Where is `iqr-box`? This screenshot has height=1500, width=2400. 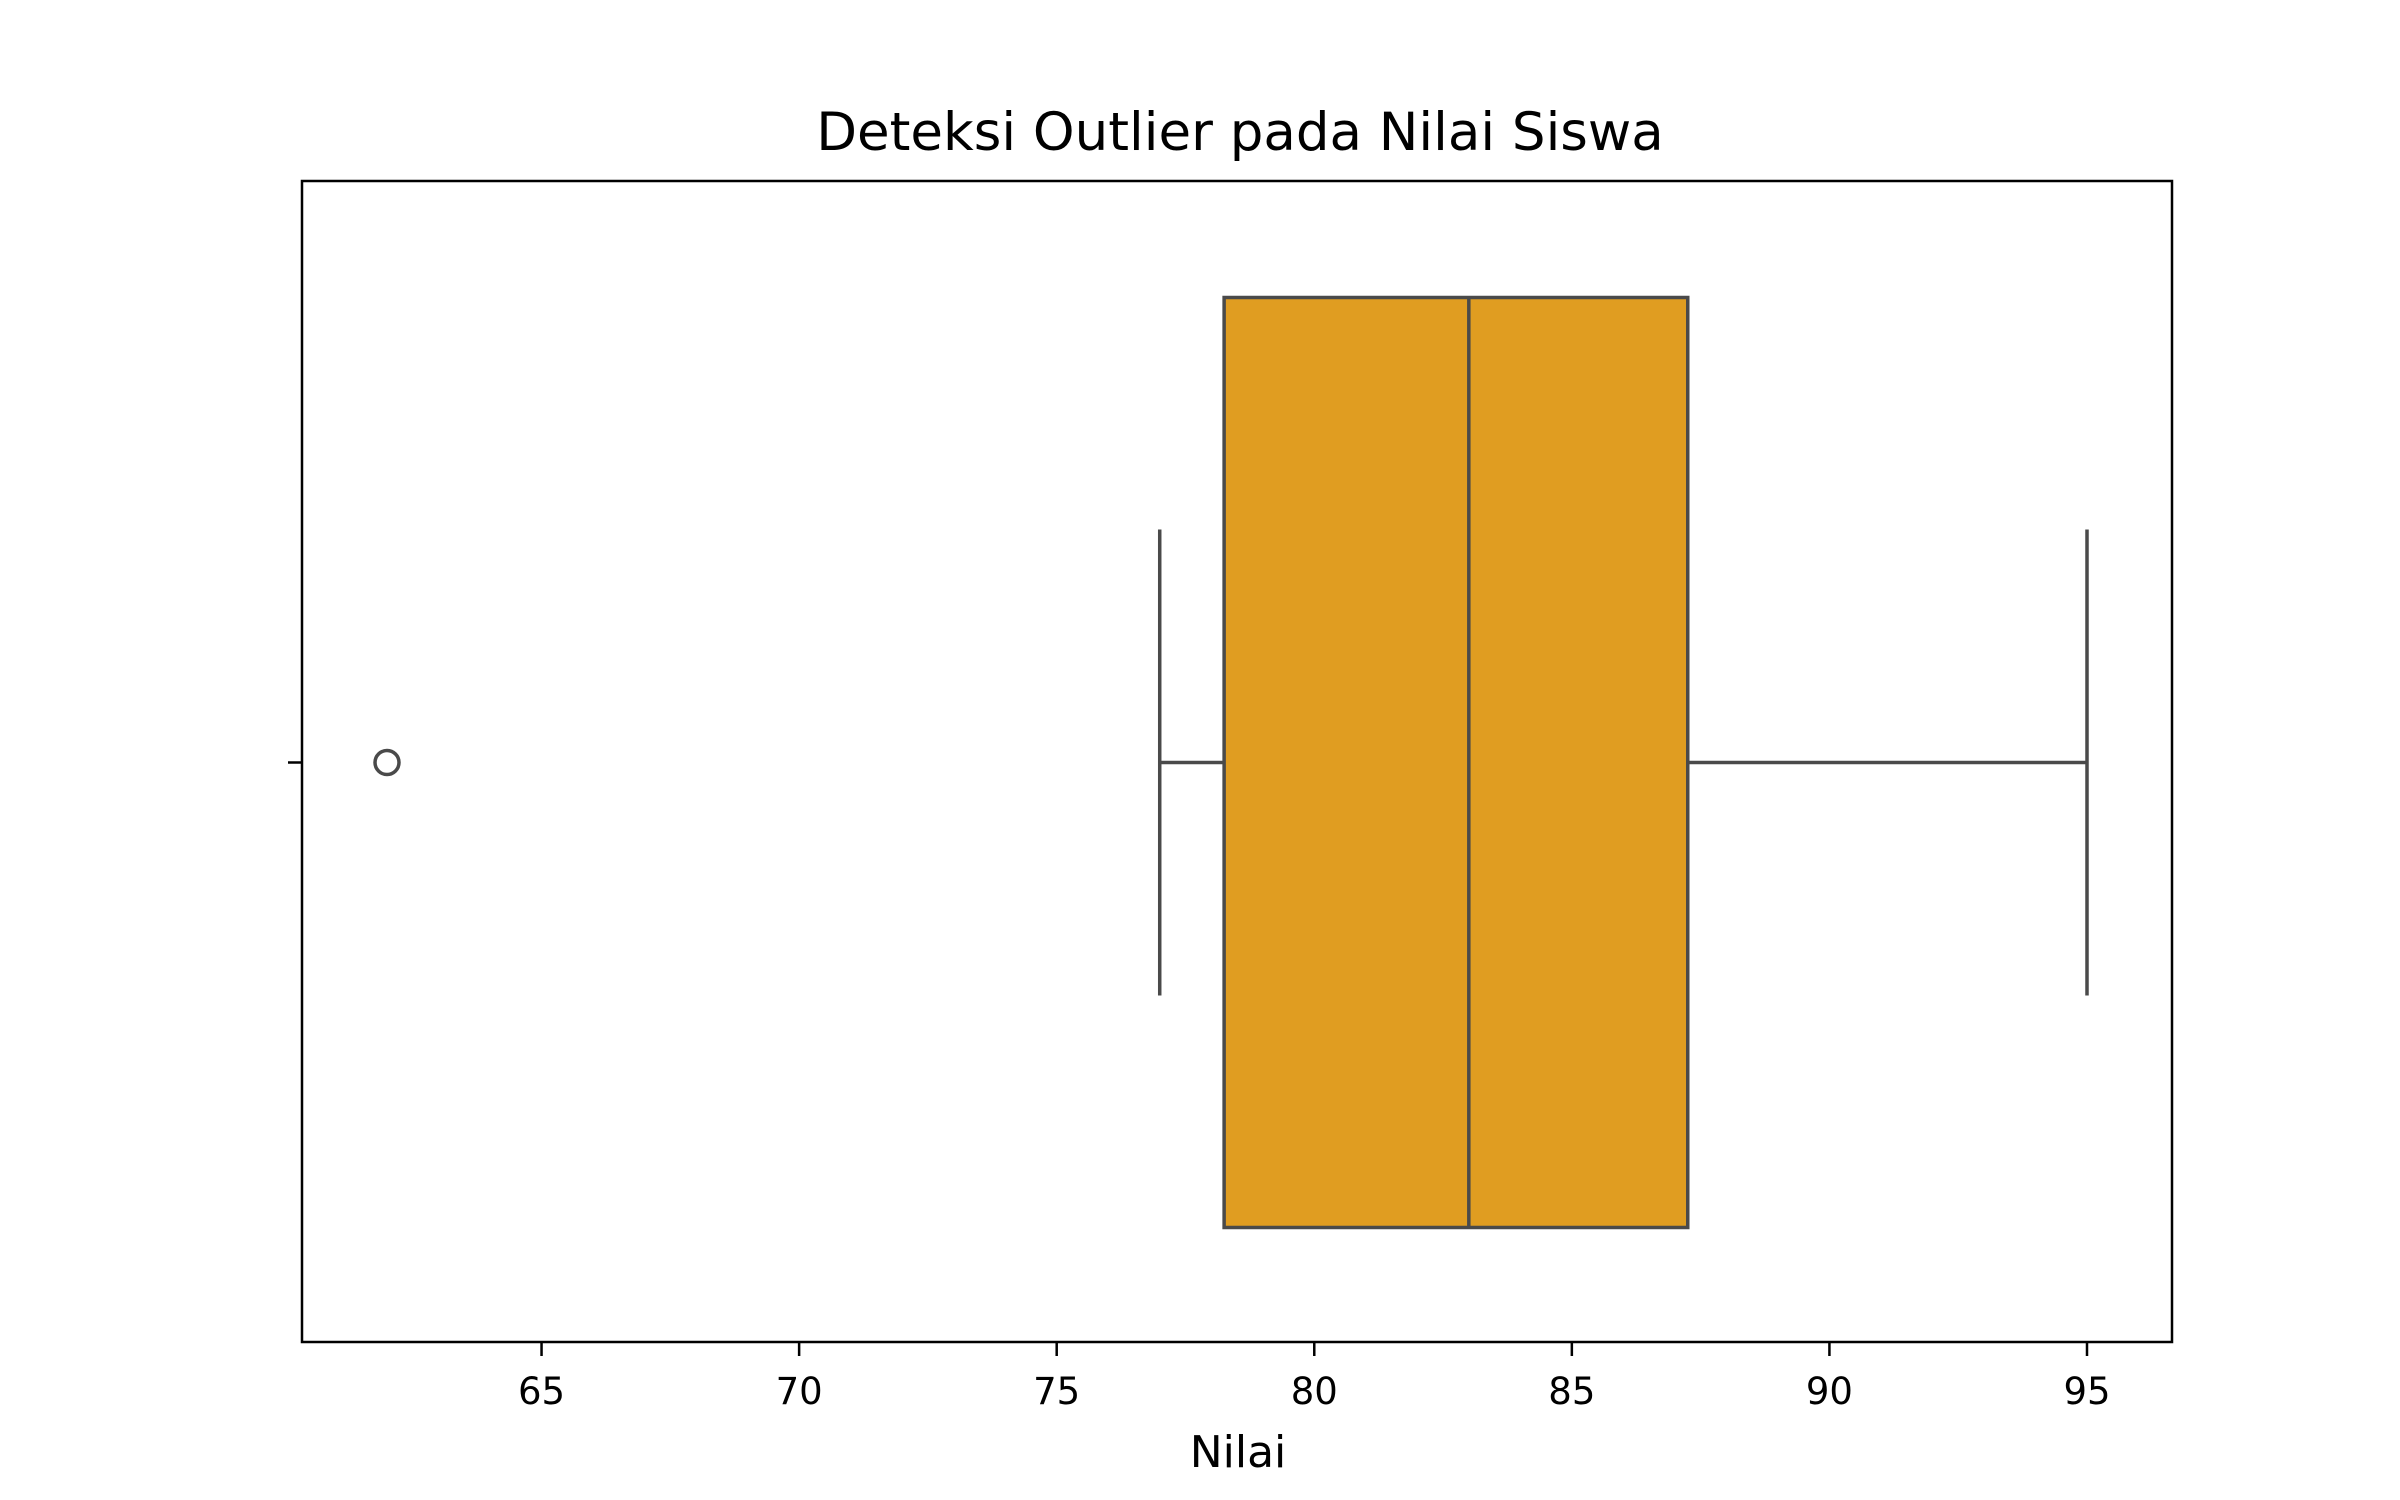 iqr-box is located at coordinates (1456, 762).